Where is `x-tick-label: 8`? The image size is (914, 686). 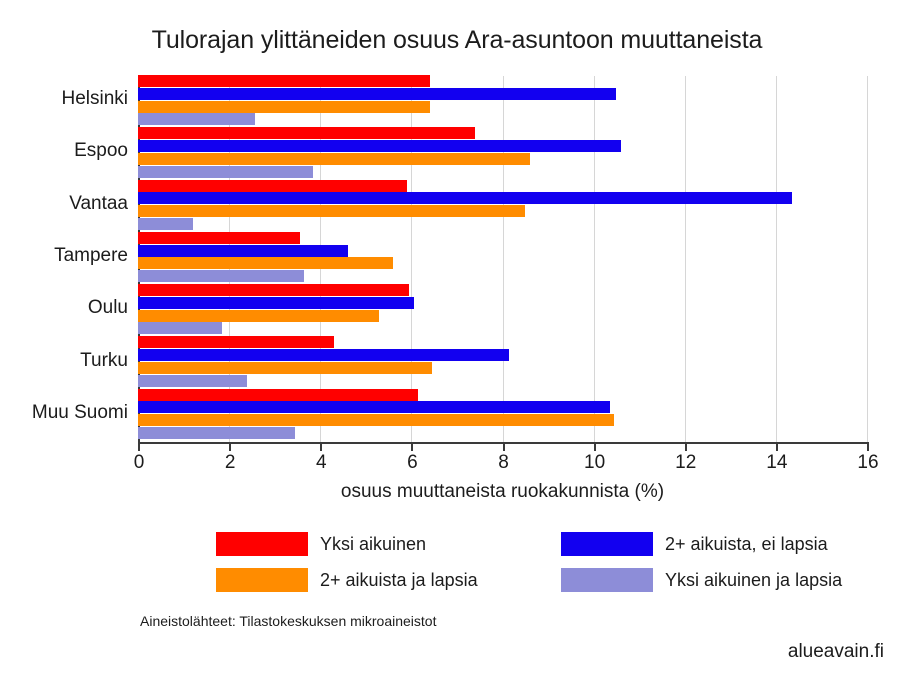 x-tick-label: 8 is located at coordinates (503, 462).